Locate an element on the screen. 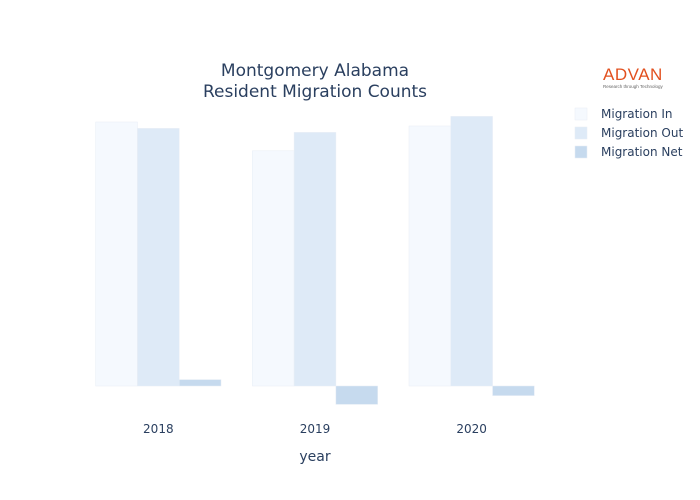 Image resolution: width=700 pixels, height=500 pixels. legend-swatch-migration-in is located at coordinates (581, 114).